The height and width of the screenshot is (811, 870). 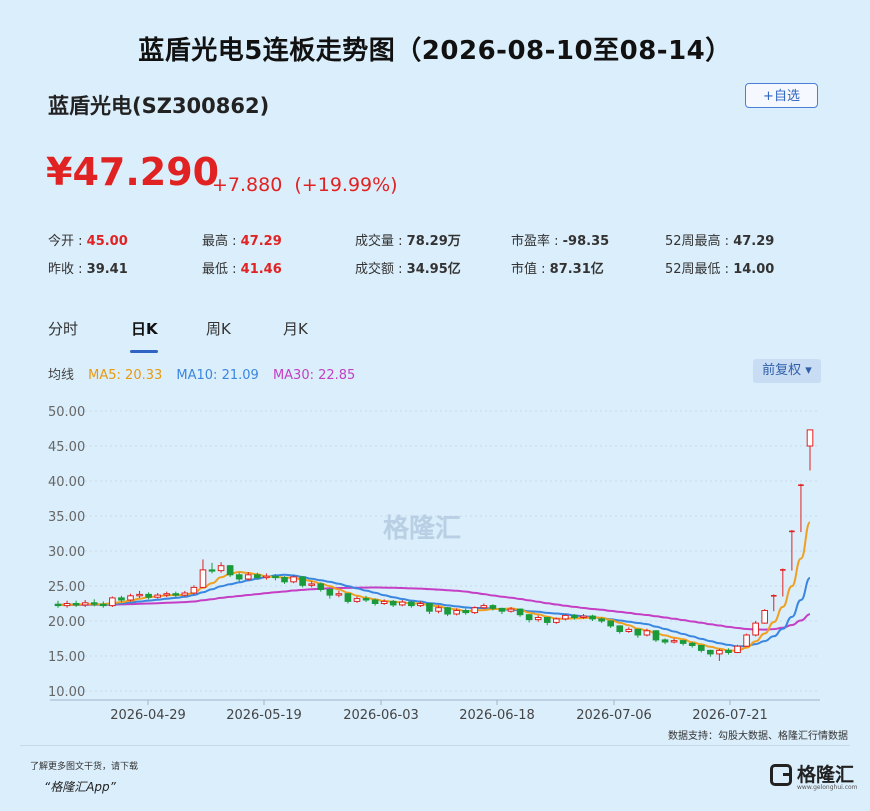 I want to click on stat-turnover-value: 34.95亿, so click(x=433, y=269).